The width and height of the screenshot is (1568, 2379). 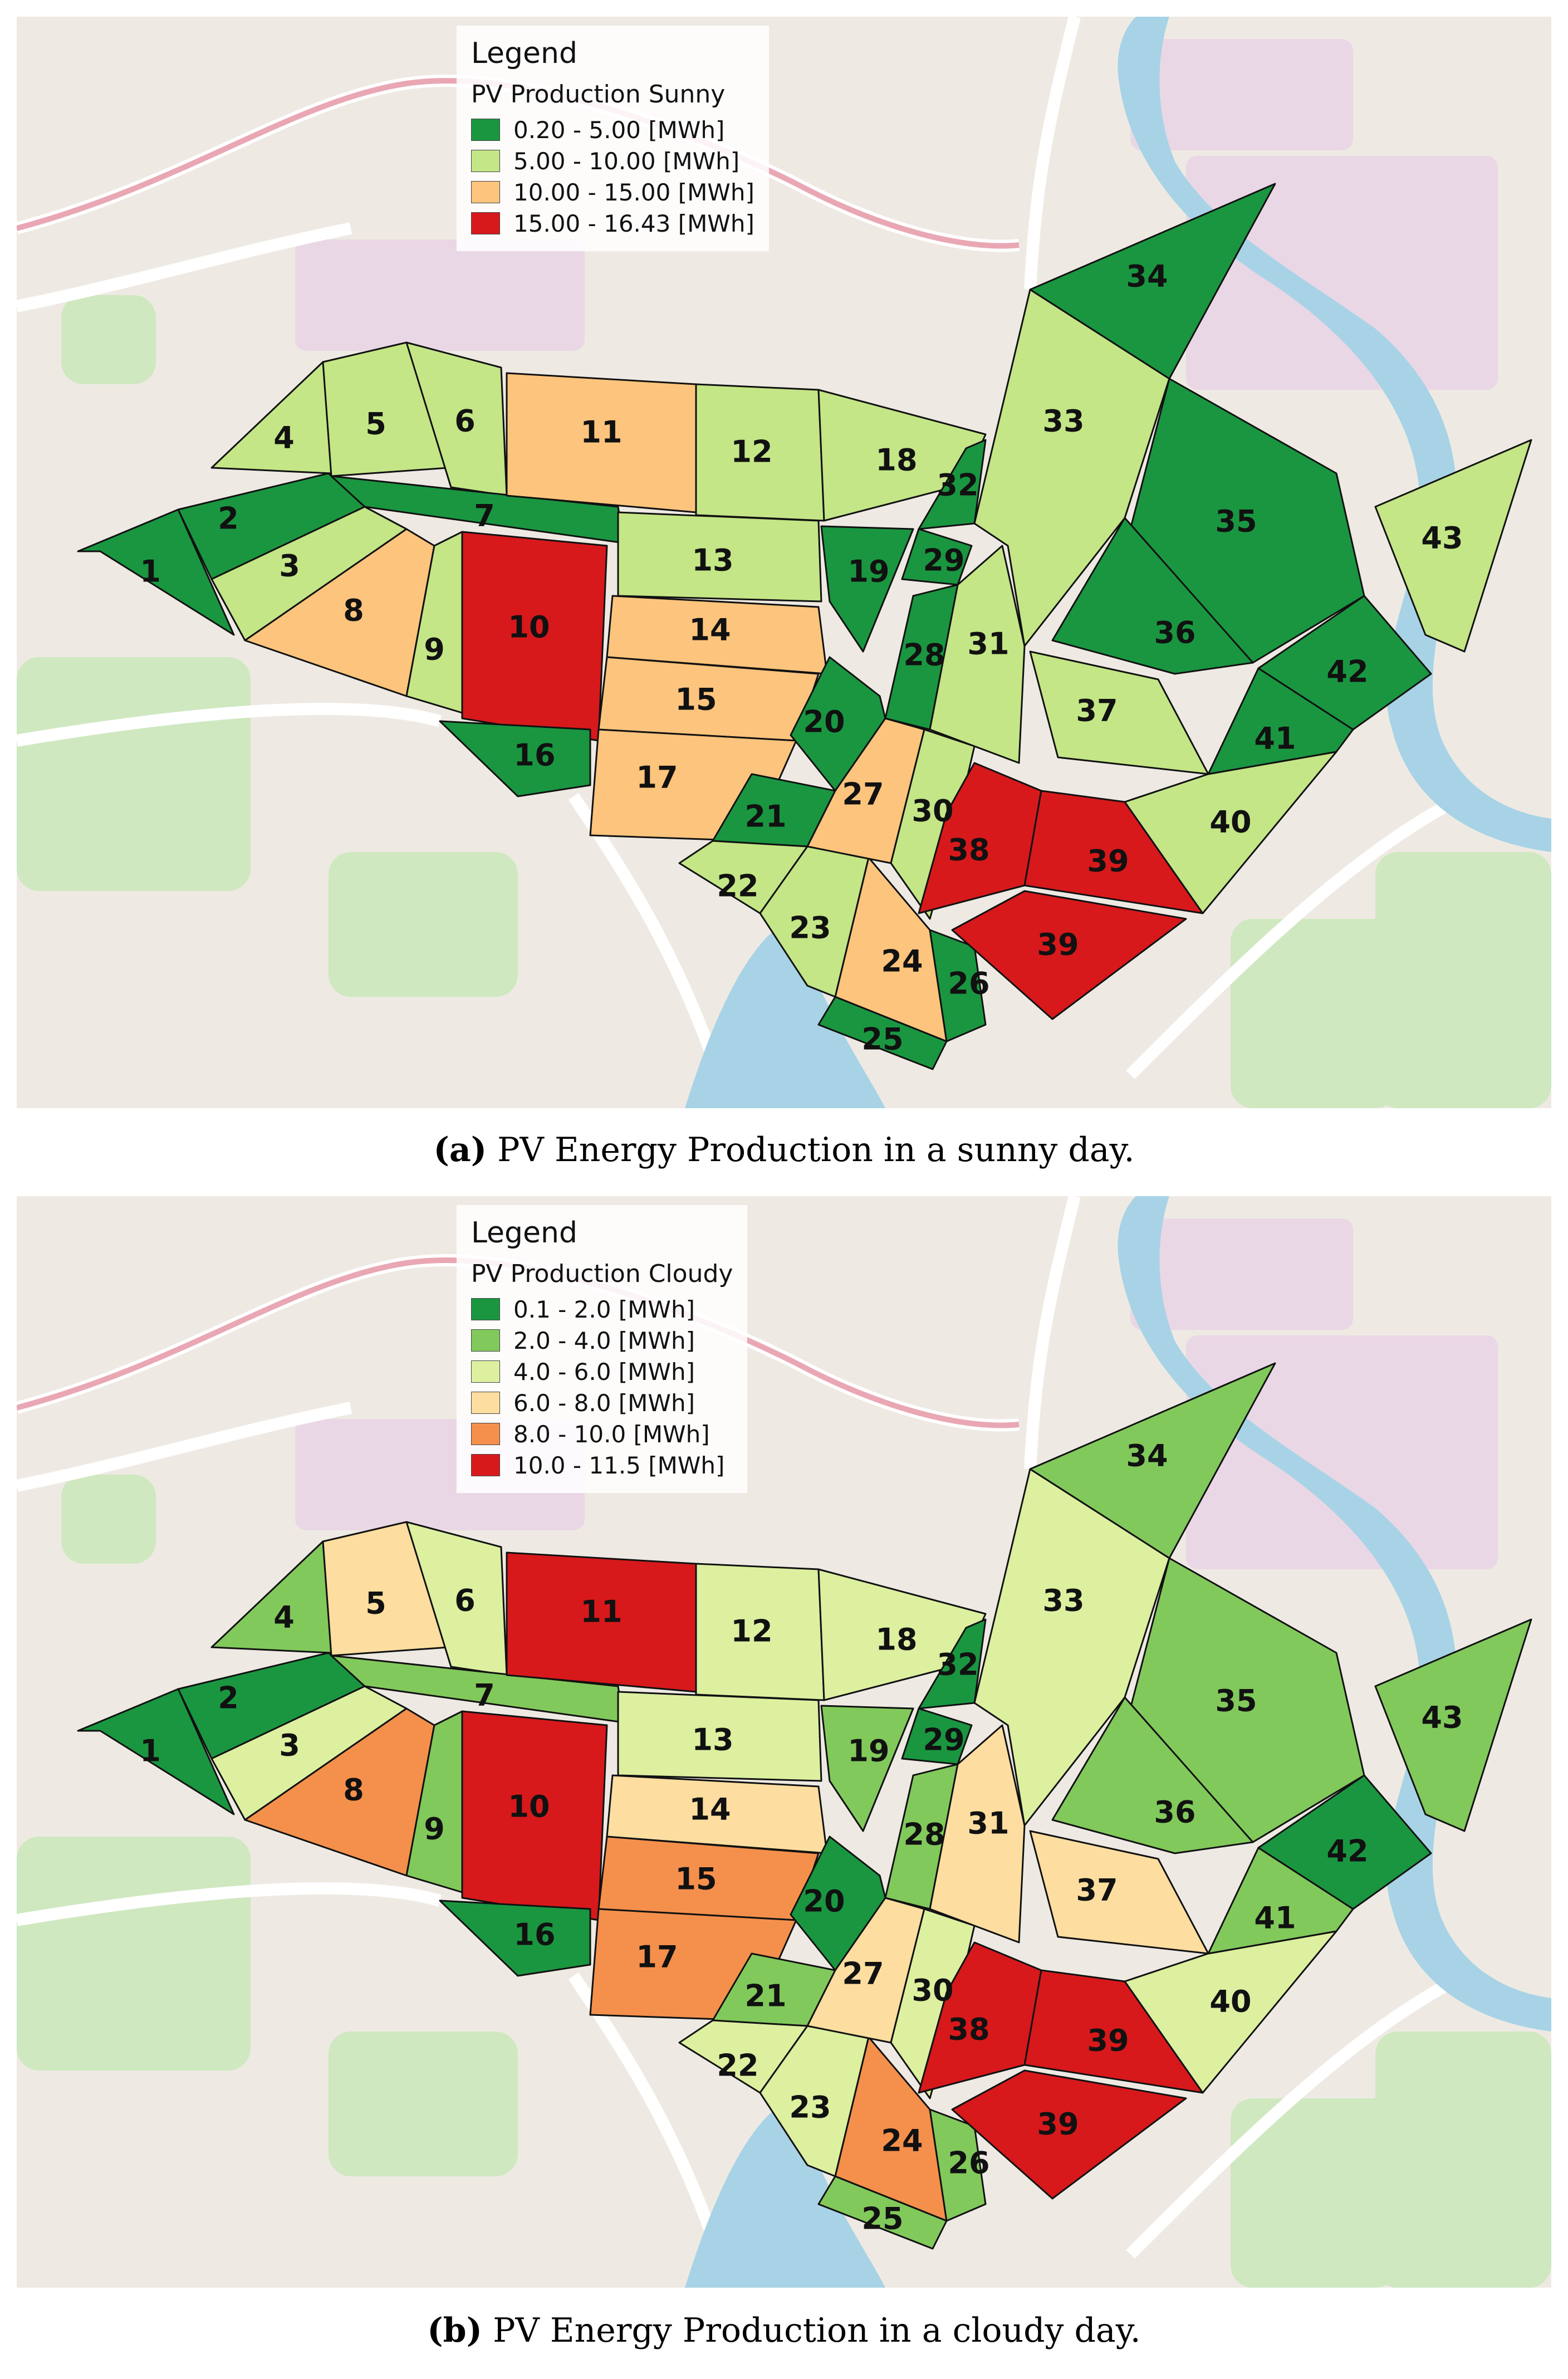 I want to click on caption-text: PV Energy Production in a sunny day., so click(x=811, y=1149).